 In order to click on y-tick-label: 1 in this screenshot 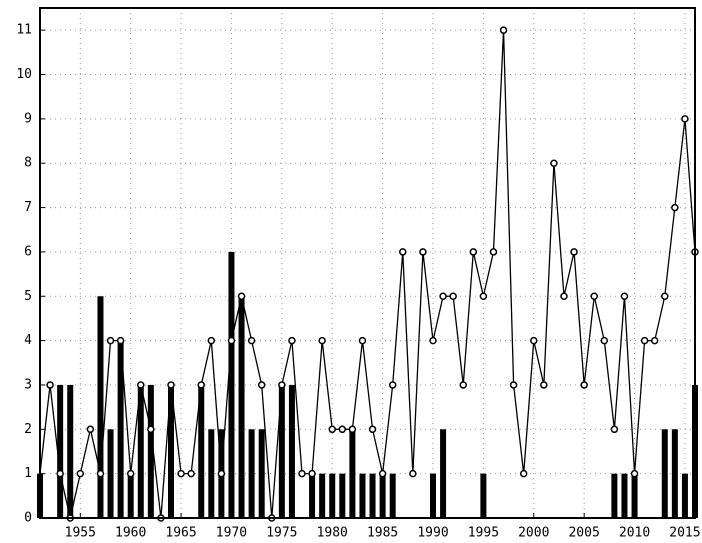, I will do `click(28, 473)`.